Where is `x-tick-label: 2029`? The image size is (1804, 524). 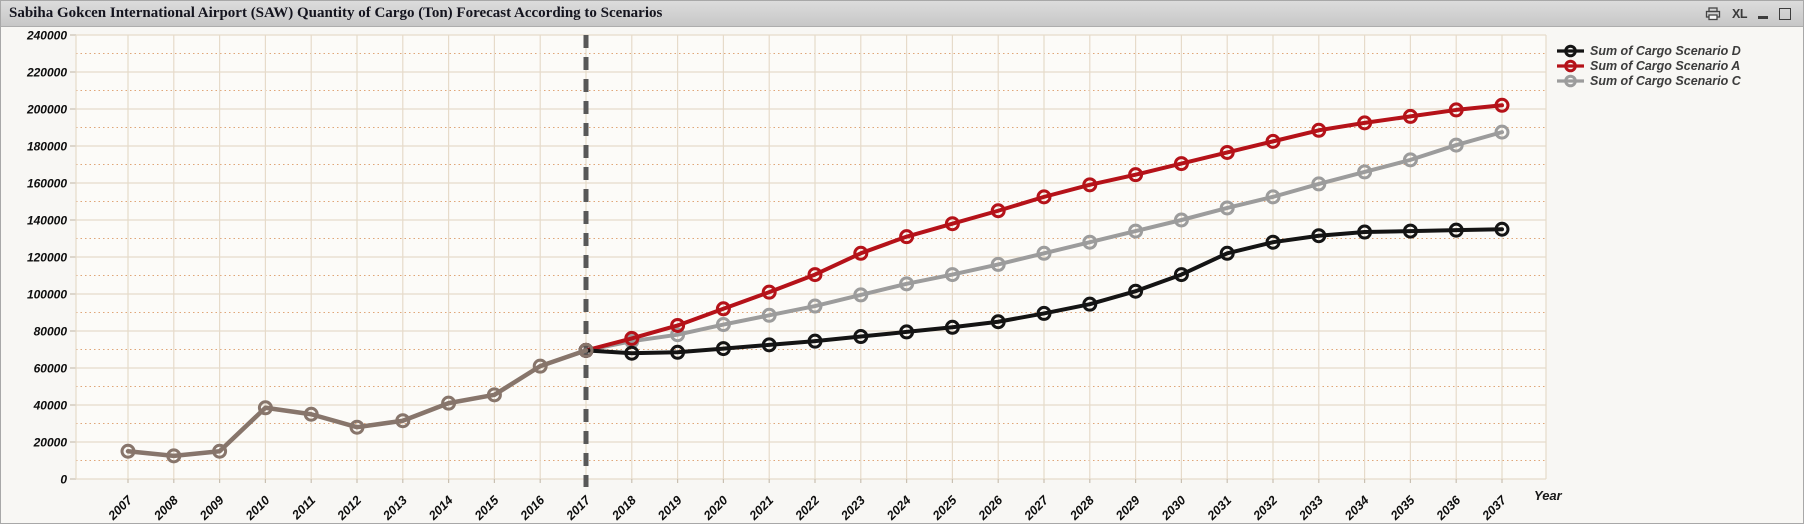 x-tick-label: 2029 is located at coordinates (1127, 508).